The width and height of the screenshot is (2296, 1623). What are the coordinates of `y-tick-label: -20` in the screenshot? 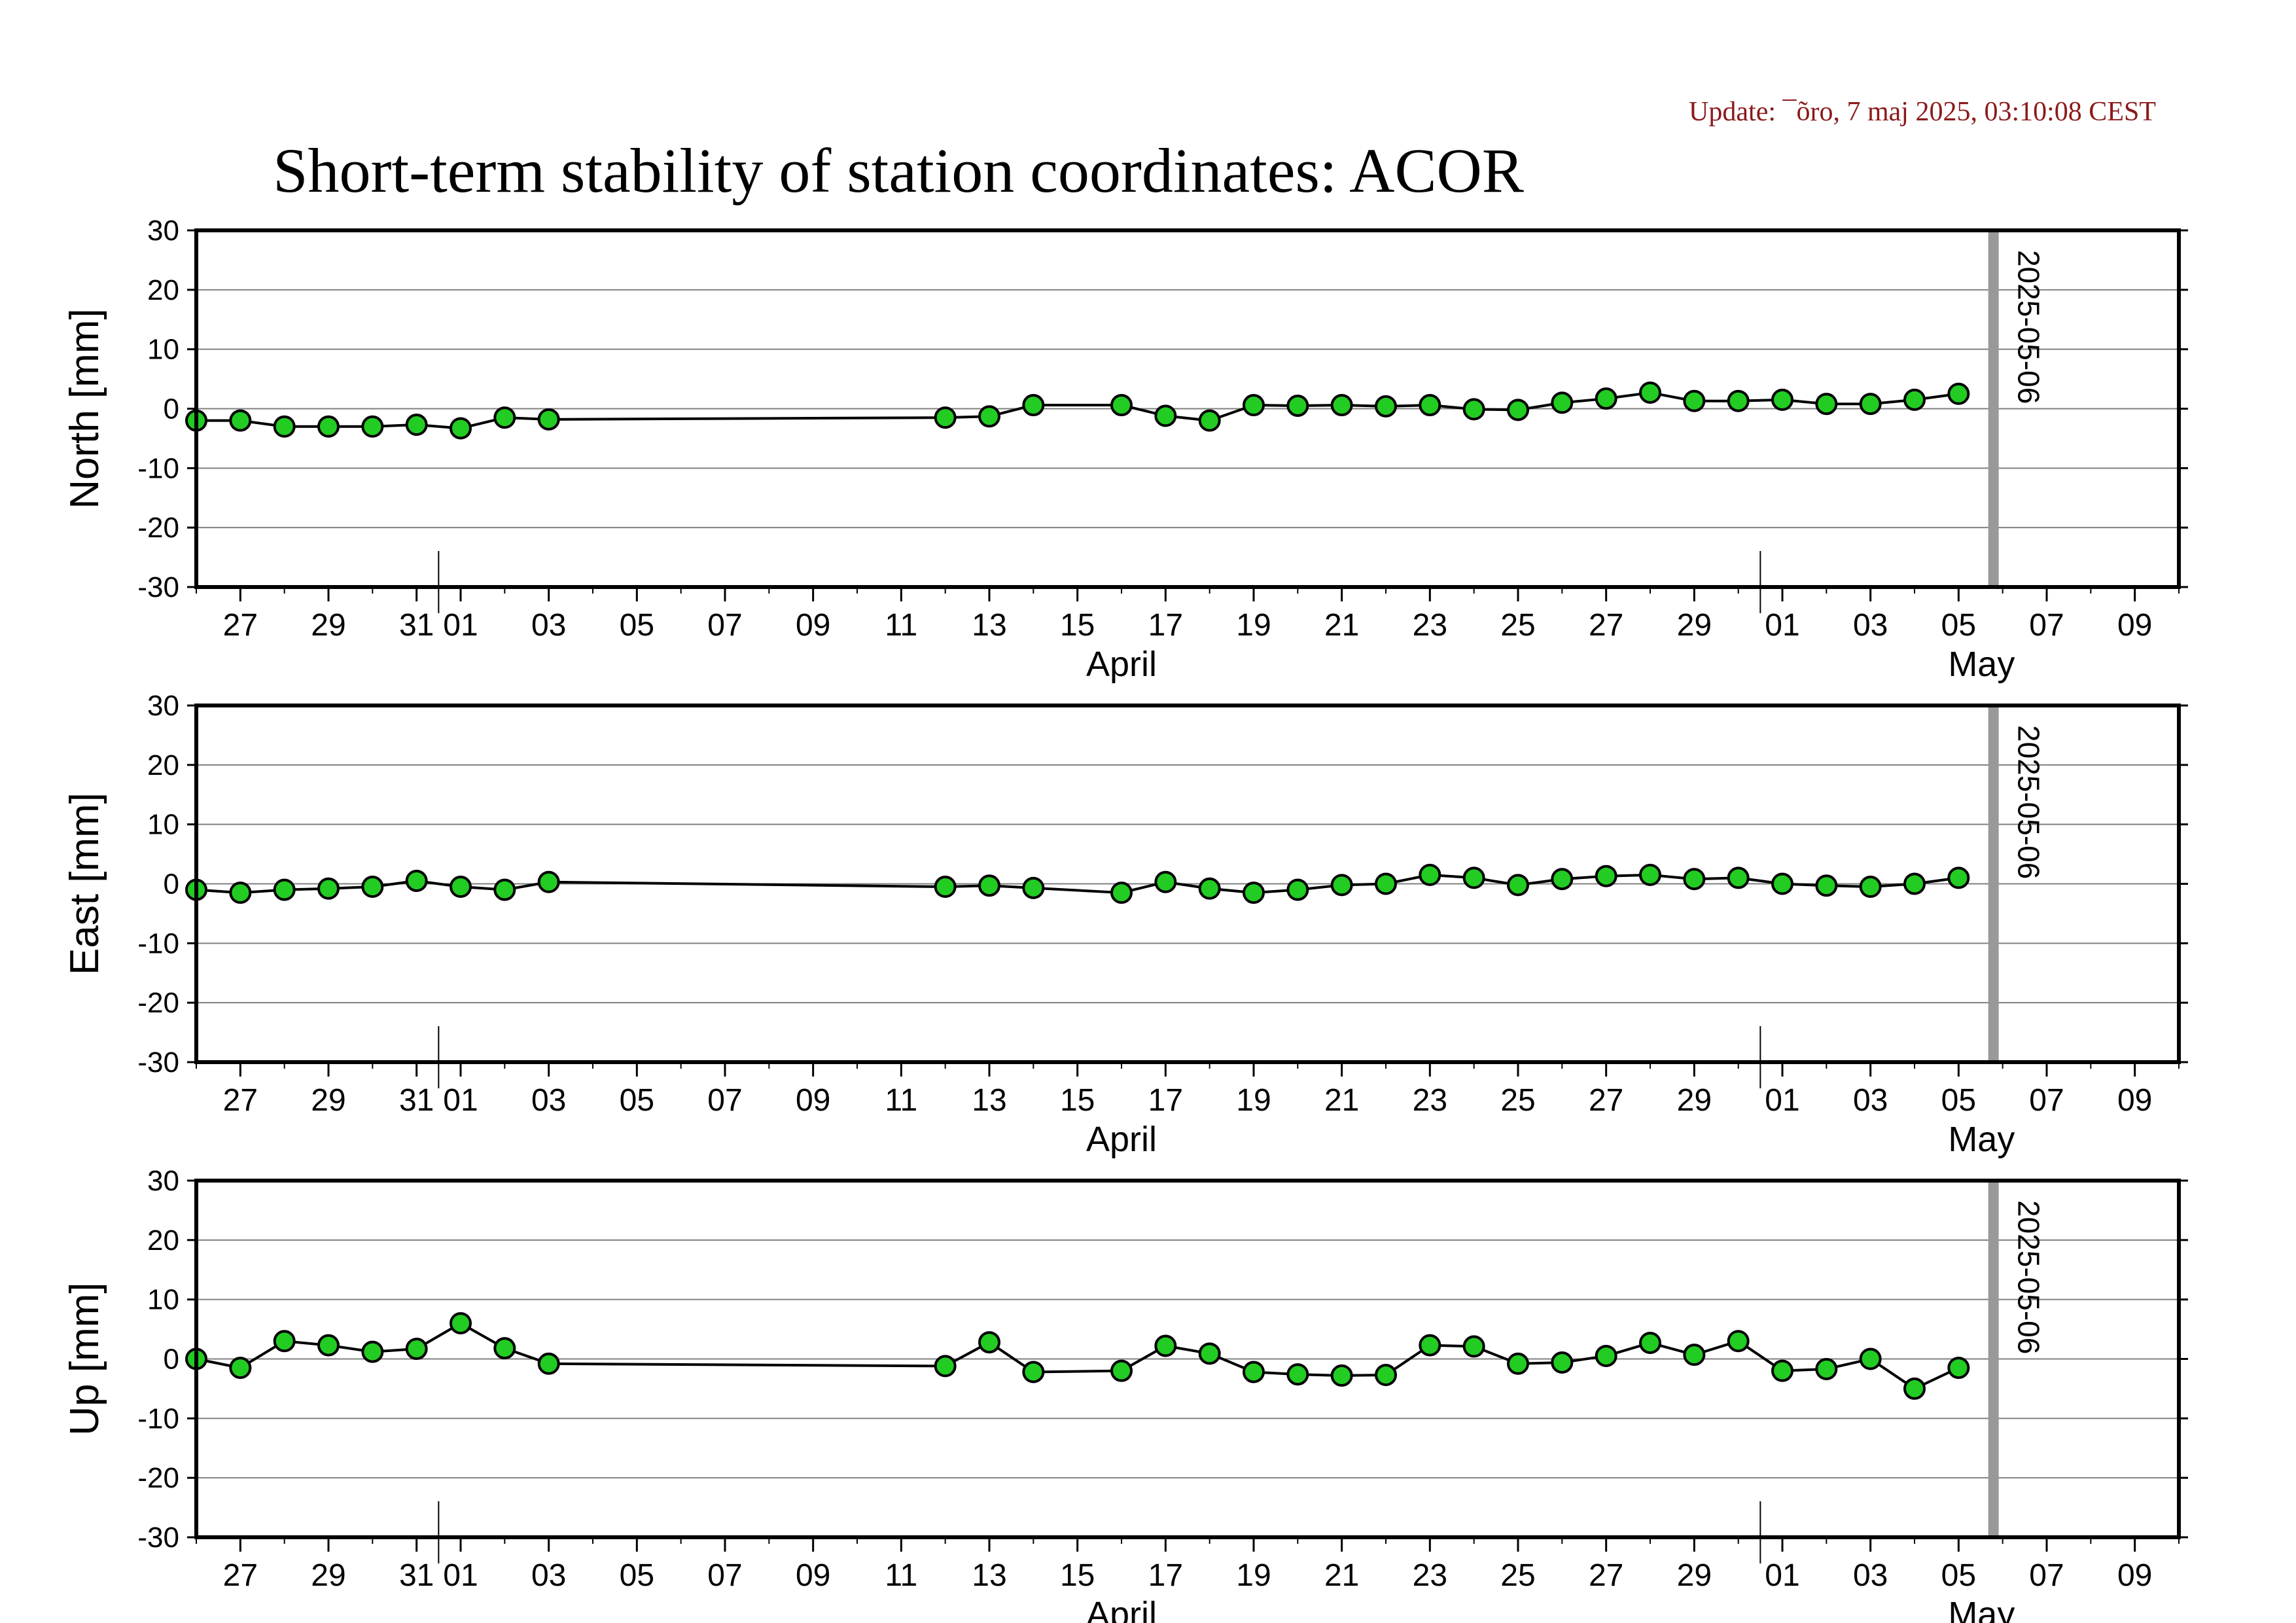 It's located at (158, 1478).